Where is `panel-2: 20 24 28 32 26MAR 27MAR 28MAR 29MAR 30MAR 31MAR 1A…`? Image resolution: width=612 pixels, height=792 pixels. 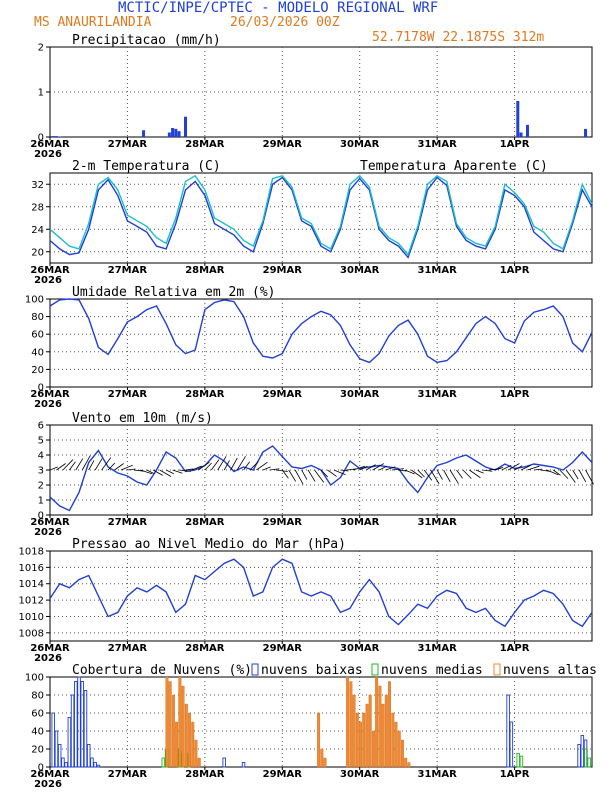
panel-2: 20 24 28 32 26MAR 27MAR 28MAR 29MAR 30MAR 31MAR 1A… is located at coordinates (311, 222).